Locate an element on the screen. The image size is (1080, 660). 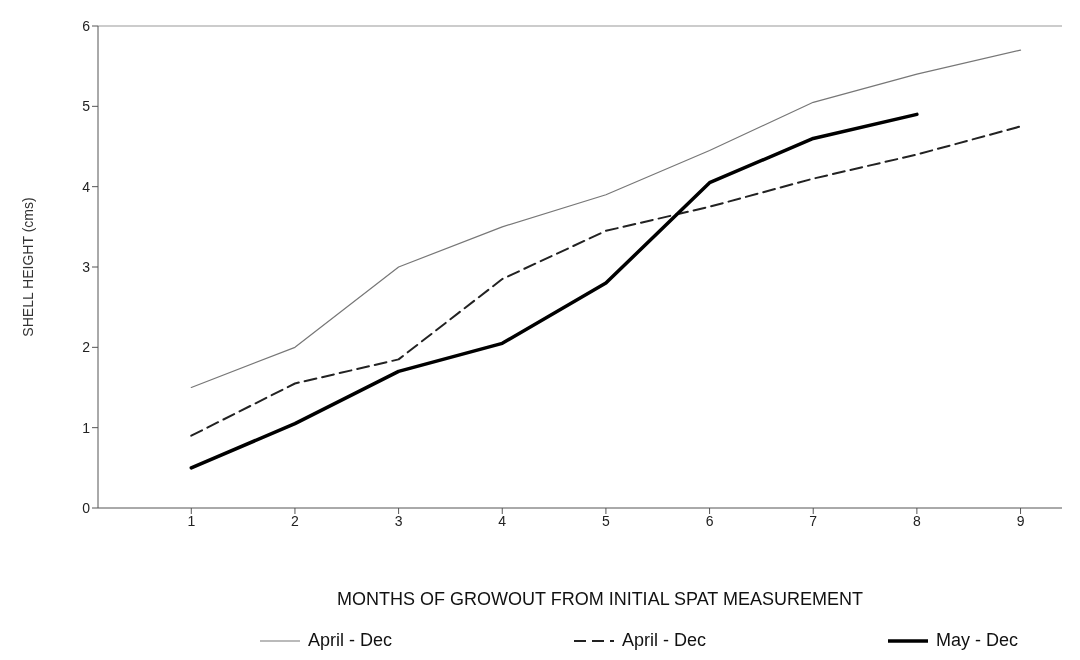
y-tick-label: 6 is located at coordinates (86, 25).